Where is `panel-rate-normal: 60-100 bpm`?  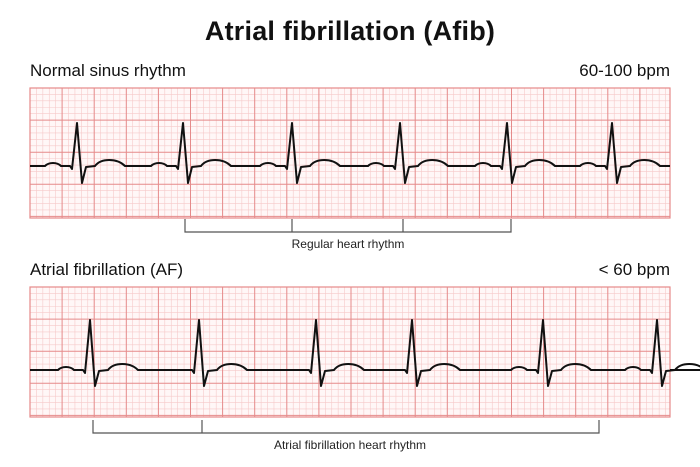 panel-rate-normal: 60-100 bpm is located at coordinates (624, 70).